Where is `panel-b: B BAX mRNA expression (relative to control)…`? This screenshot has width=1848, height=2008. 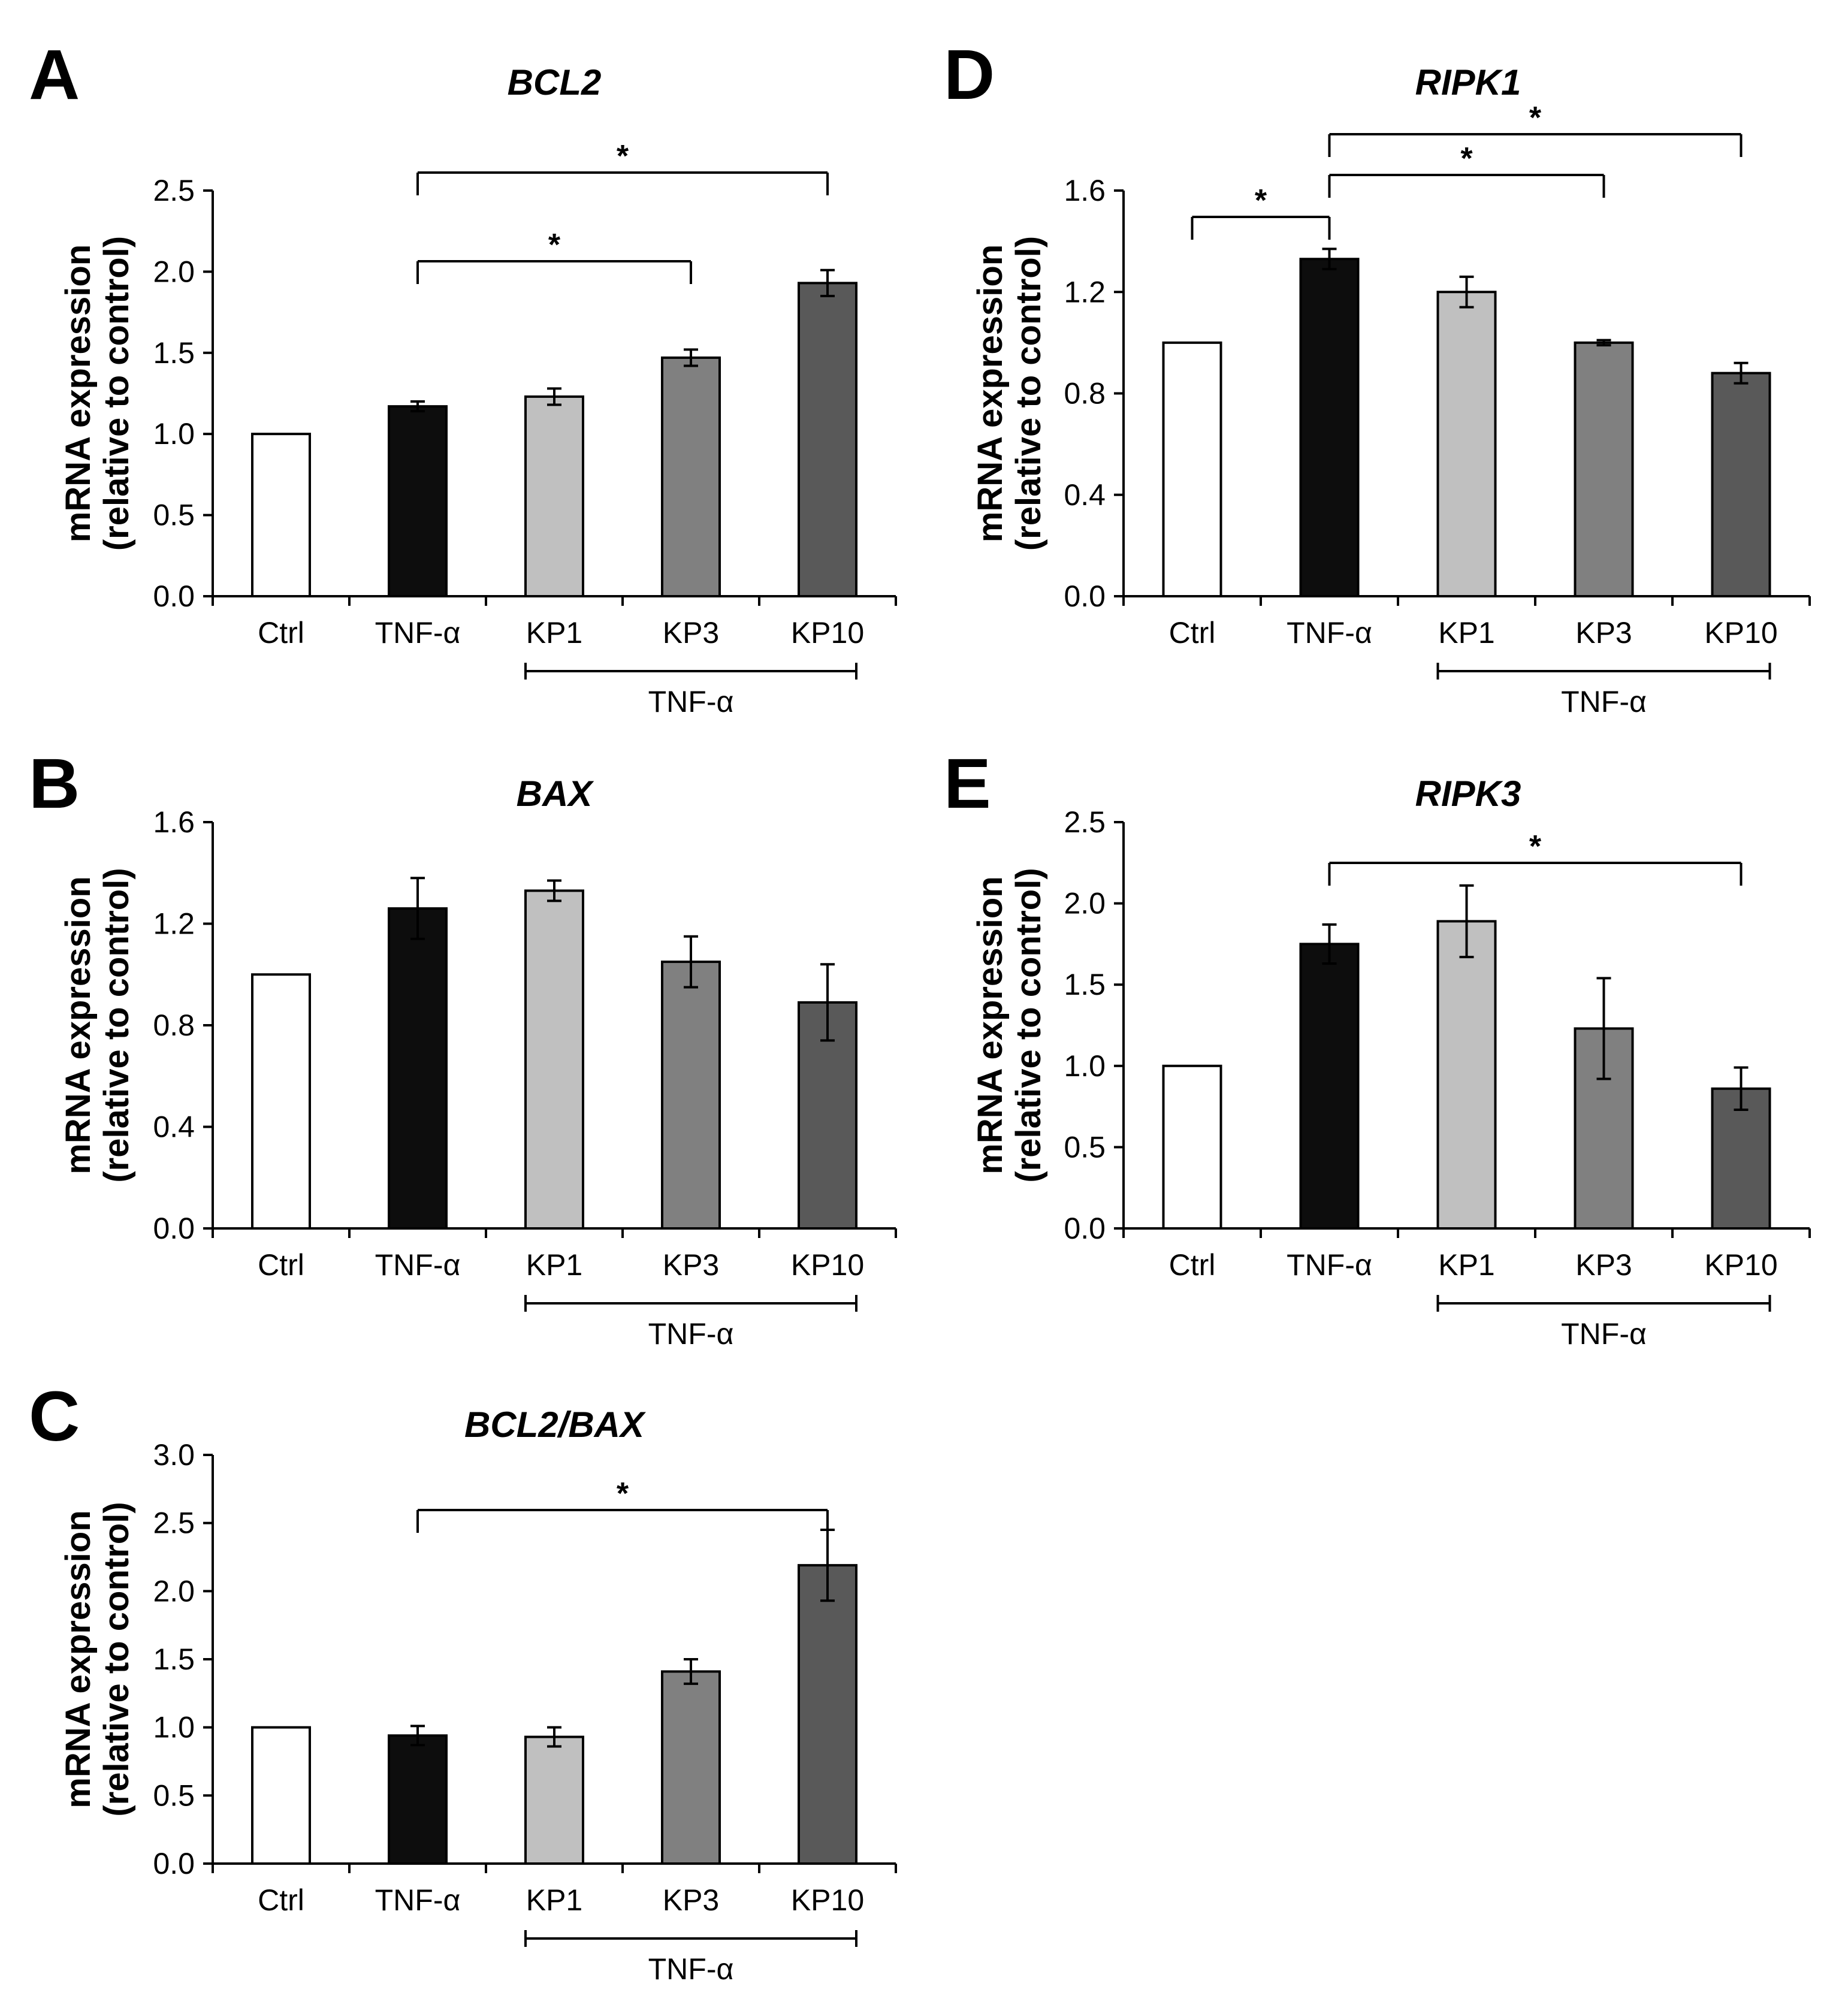 panel-b: B BAX mRNA expression (relative to control)… is located at coordinates (463, 1047).